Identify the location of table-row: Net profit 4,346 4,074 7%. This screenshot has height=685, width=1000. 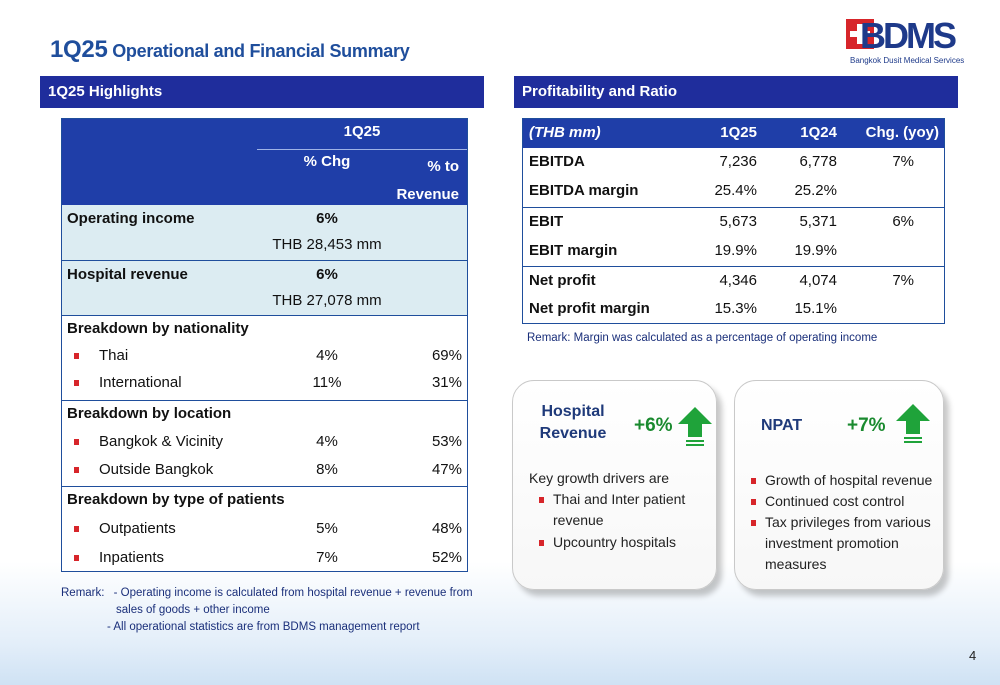
(733, 281).